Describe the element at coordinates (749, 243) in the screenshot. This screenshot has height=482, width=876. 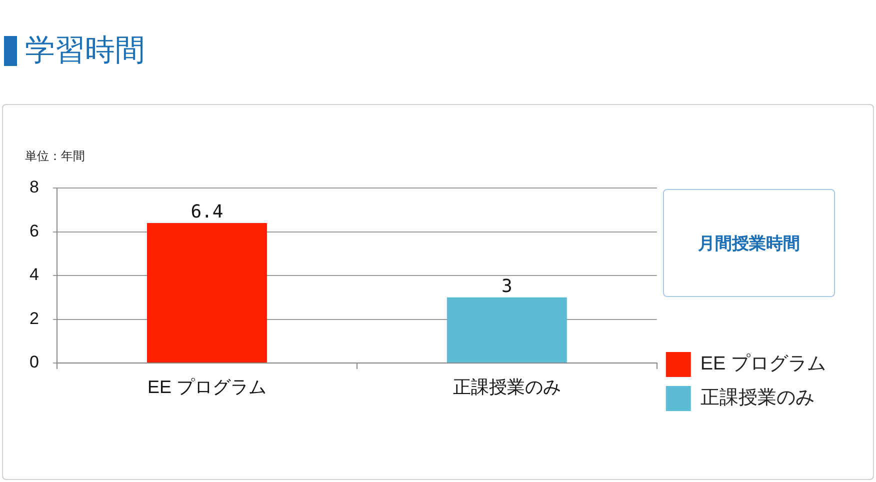
I see `text: 月間授業時間` at that location.